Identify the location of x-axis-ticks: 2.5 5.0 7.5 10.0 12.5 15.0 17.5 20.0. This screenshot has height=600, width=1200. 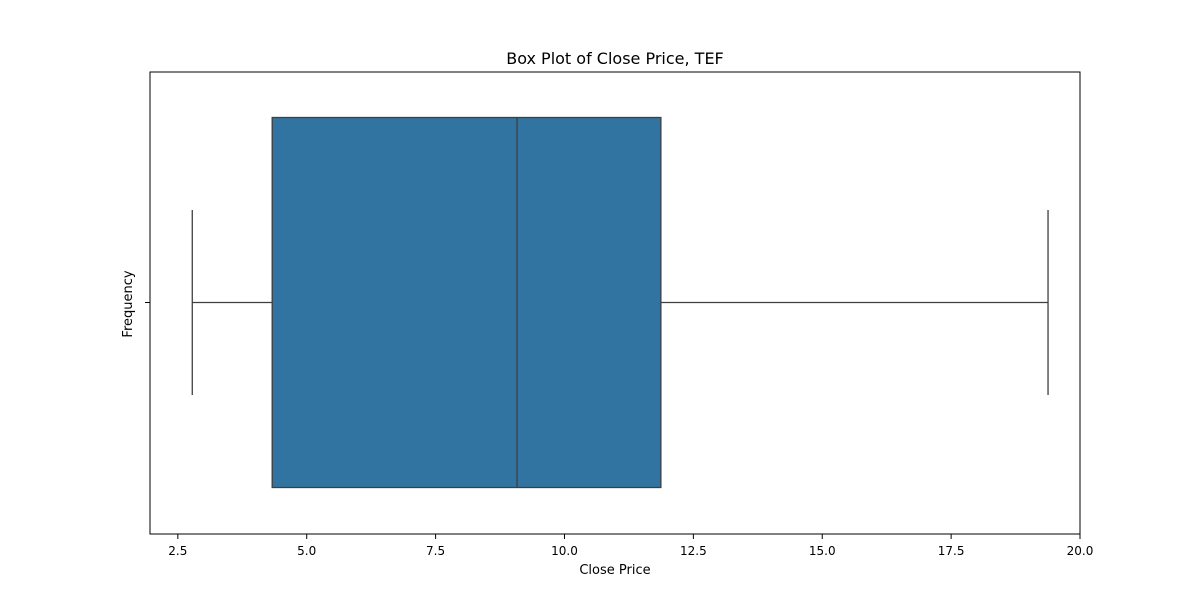
(630, 546).